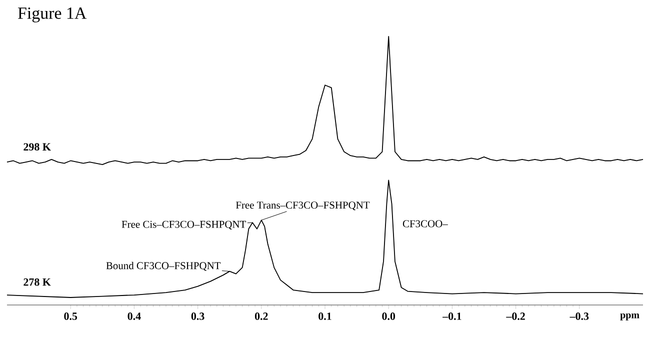 The image size is (651, 359). Describe the element at coordinates (452, 316) in the screenshot. I see `x-tick-label: –0.1` at that location.